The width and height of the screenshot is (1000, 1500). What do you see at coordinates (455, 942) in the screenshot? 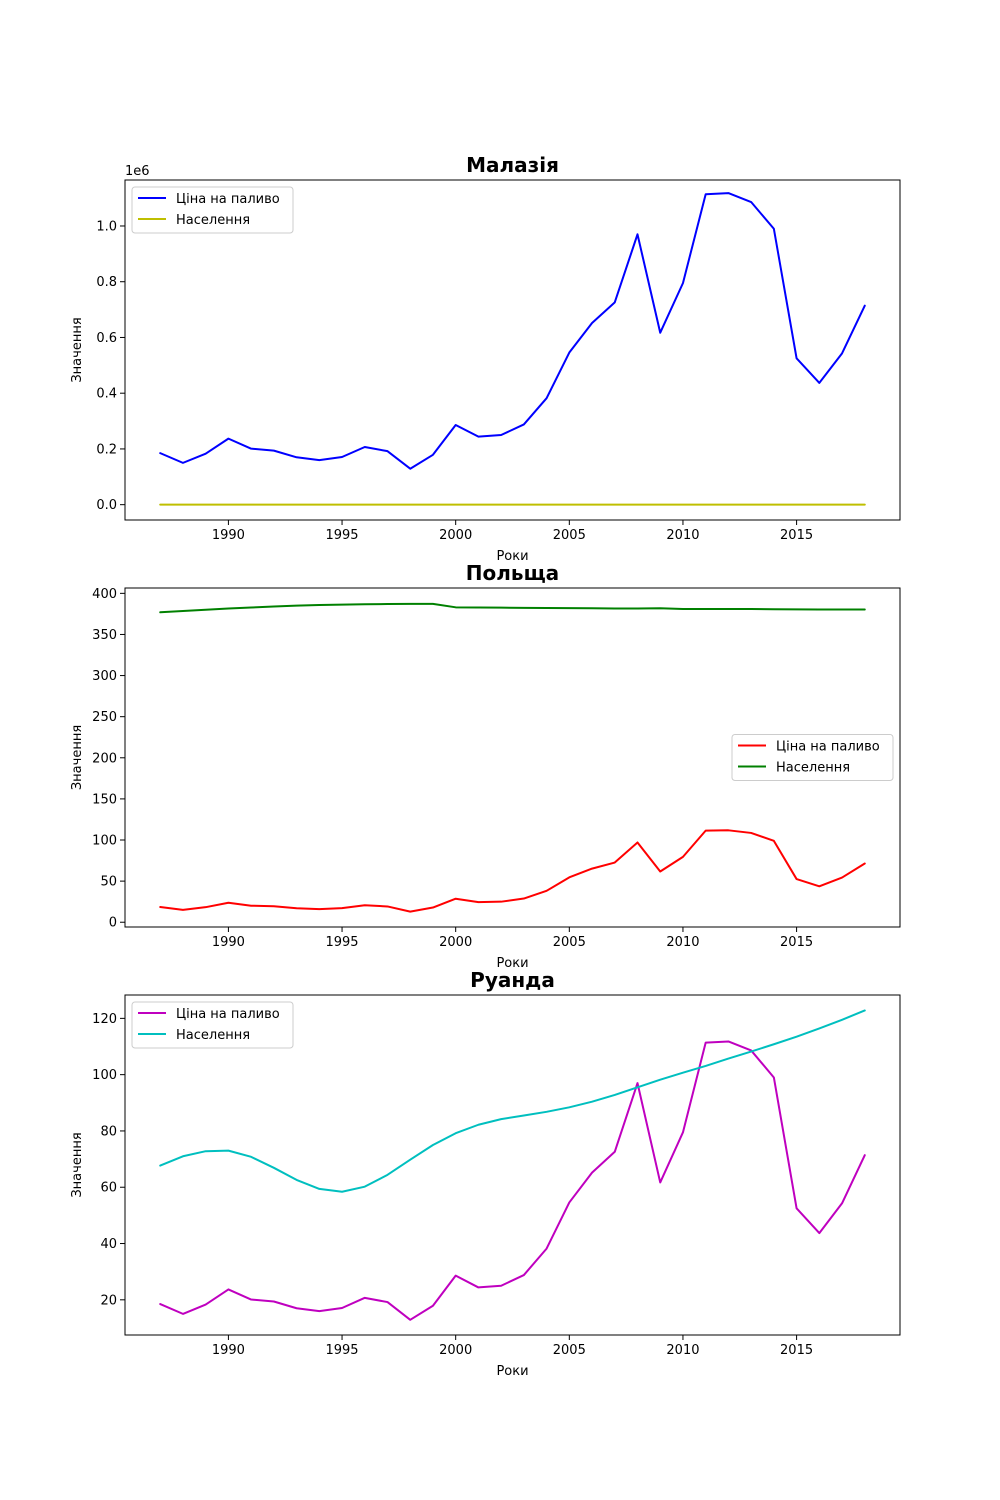
I see `chart-2-x-tick-label-2000: 2000` at bounding box center [455, 942].